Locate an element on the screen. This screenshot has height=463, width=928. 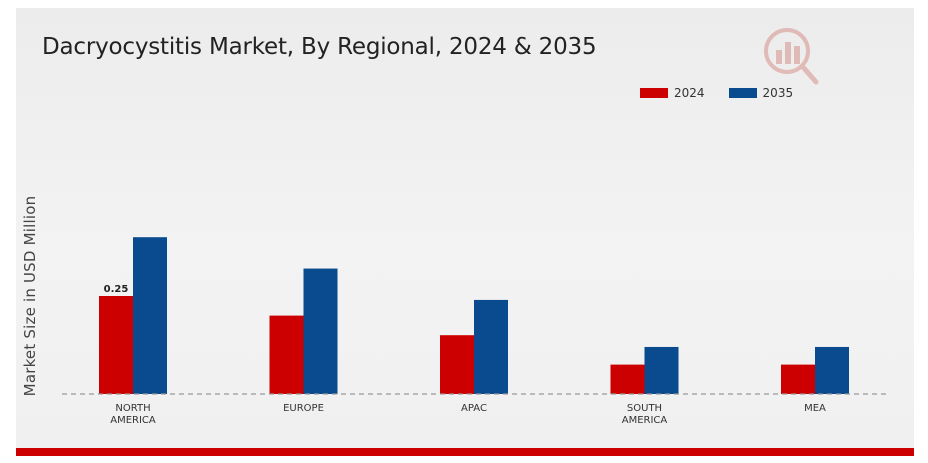
x-tick-label: APAC is located at coordinates (474, 408).